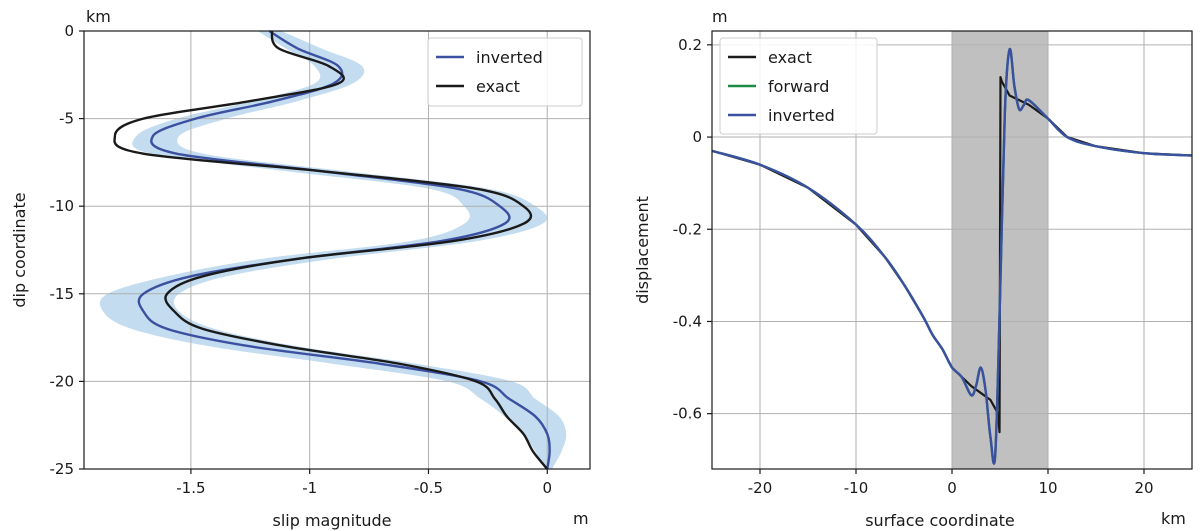 The height and width of the screenshot is (531, 1200). I want to click on displacement-legend-box, so click(798, 86).